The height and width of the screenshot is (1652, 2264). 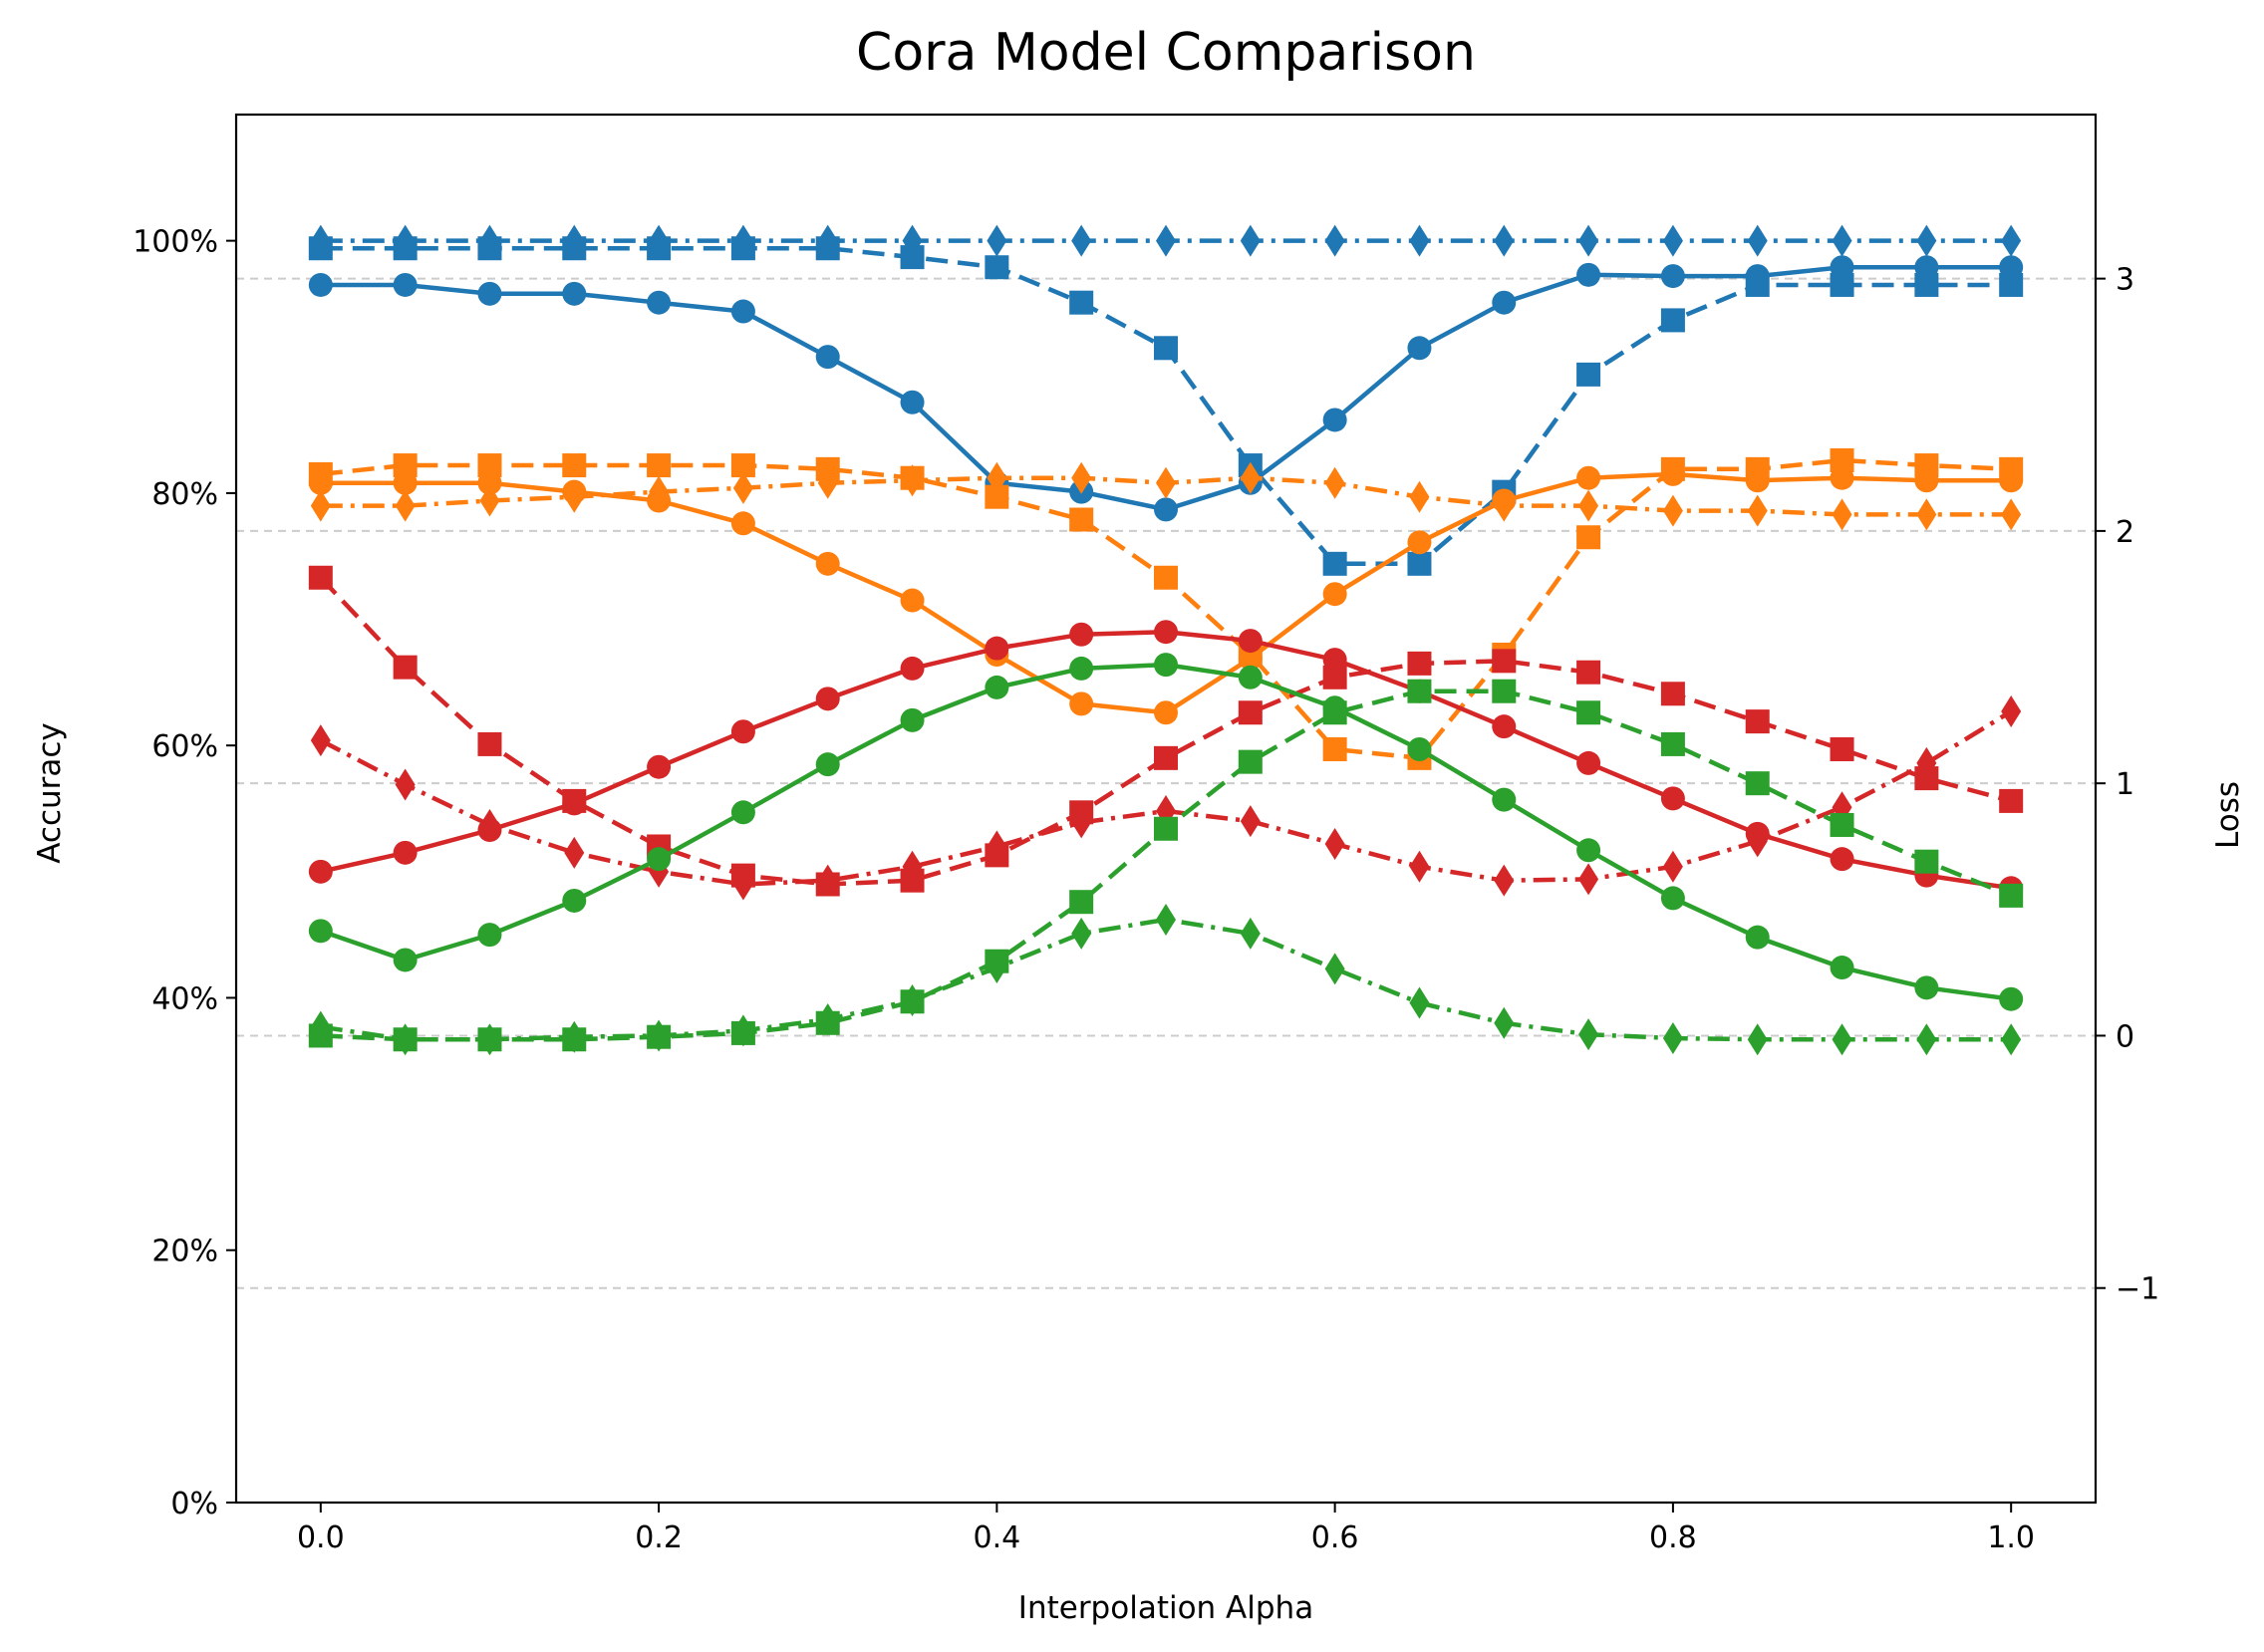 I want to click on x-axis-title: Interpolation Alpha, so click(x=1165, y=1608).